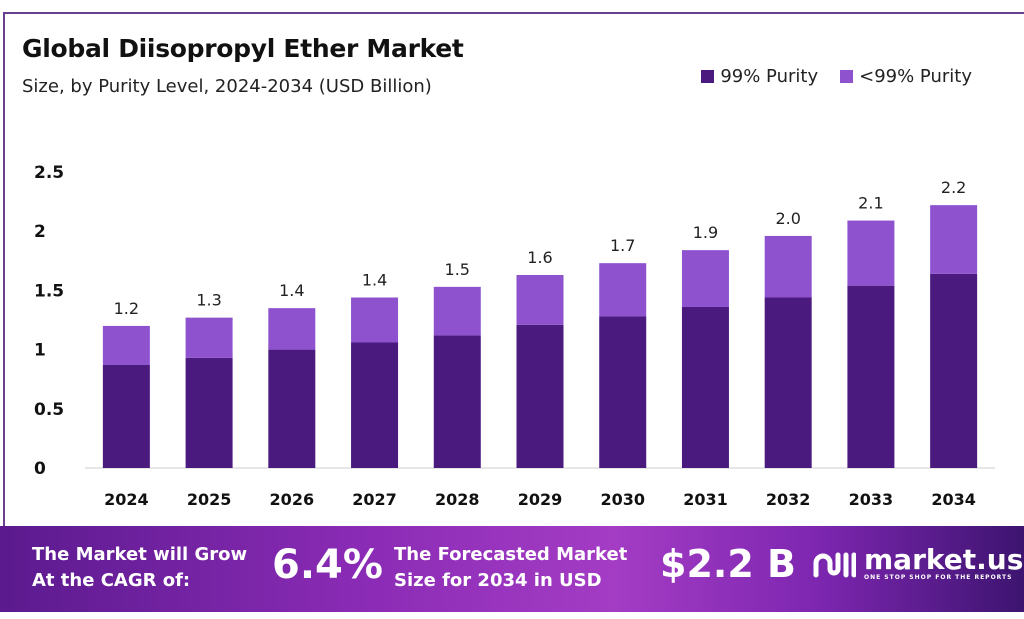 The height and width of the screenshot is (619, 1024). Describe the element at coordinates (953, 499) in the screenshot. I see `x-tick-label: 2034` at that location.